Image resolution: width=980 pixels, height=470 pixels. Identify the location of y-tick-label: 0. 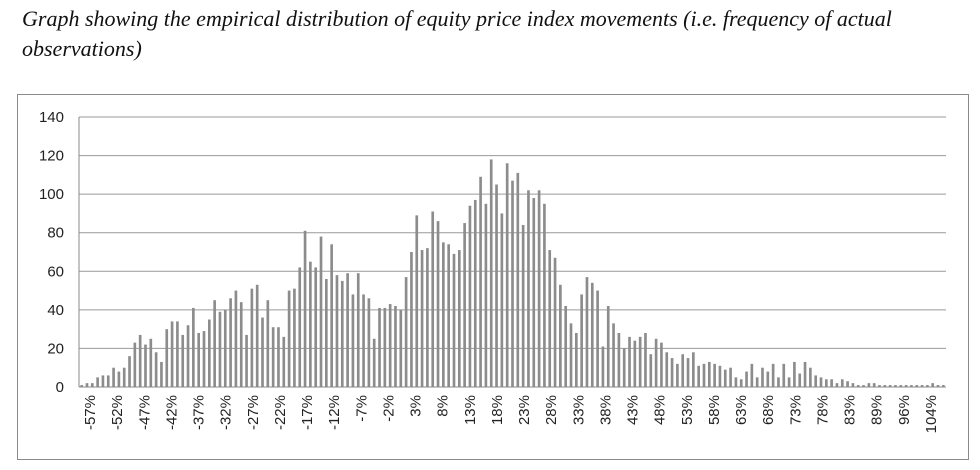
(60, 387).